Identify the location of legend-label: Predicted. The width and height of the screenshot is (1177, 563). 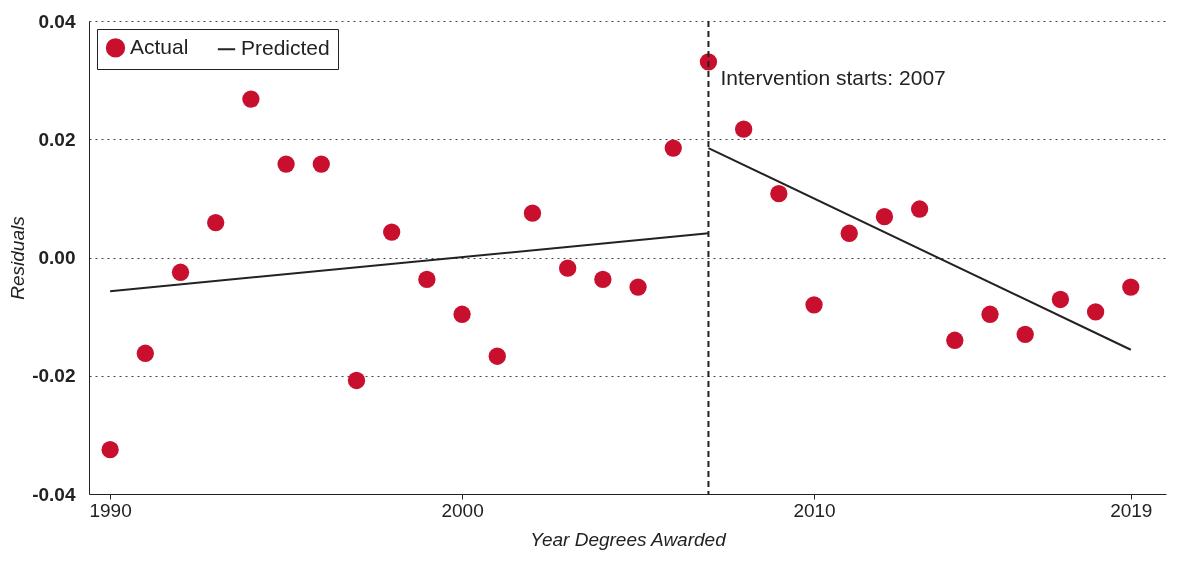
(285, 48).